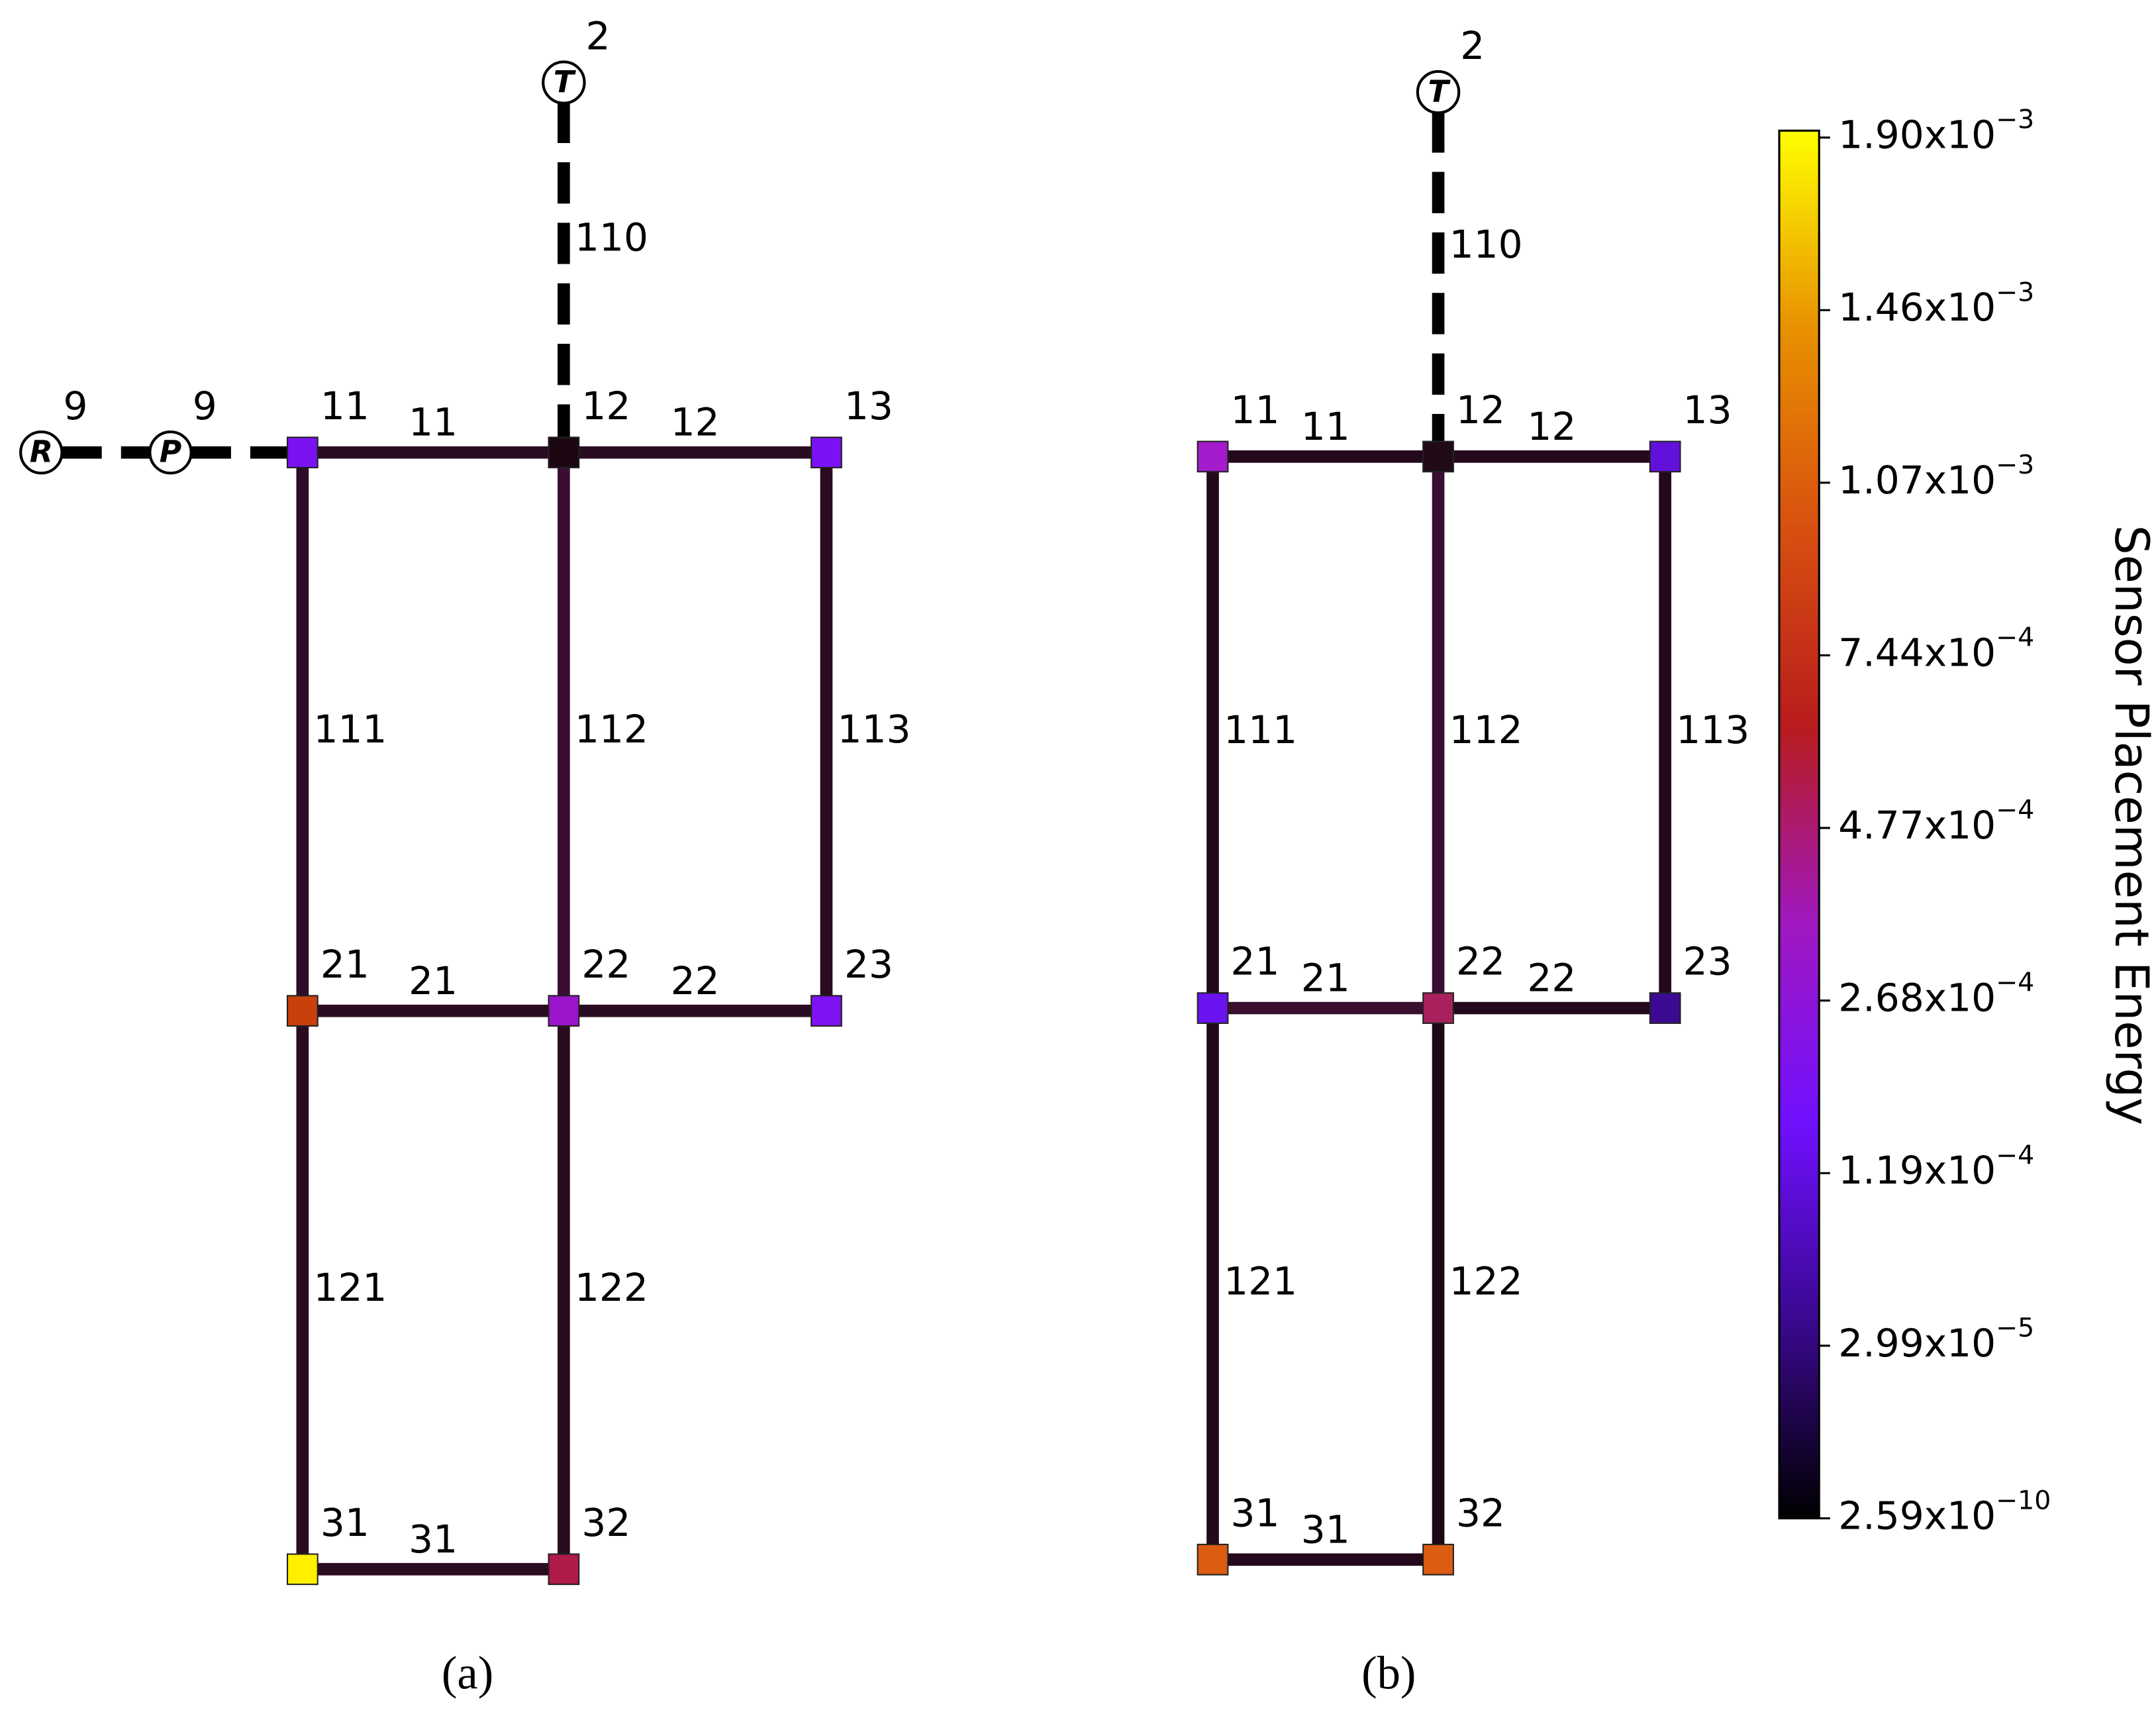 The height and width of the screenshot is (1726, 2156). I want to click on tick-base: 2.99x10, so click(1917, 1344).